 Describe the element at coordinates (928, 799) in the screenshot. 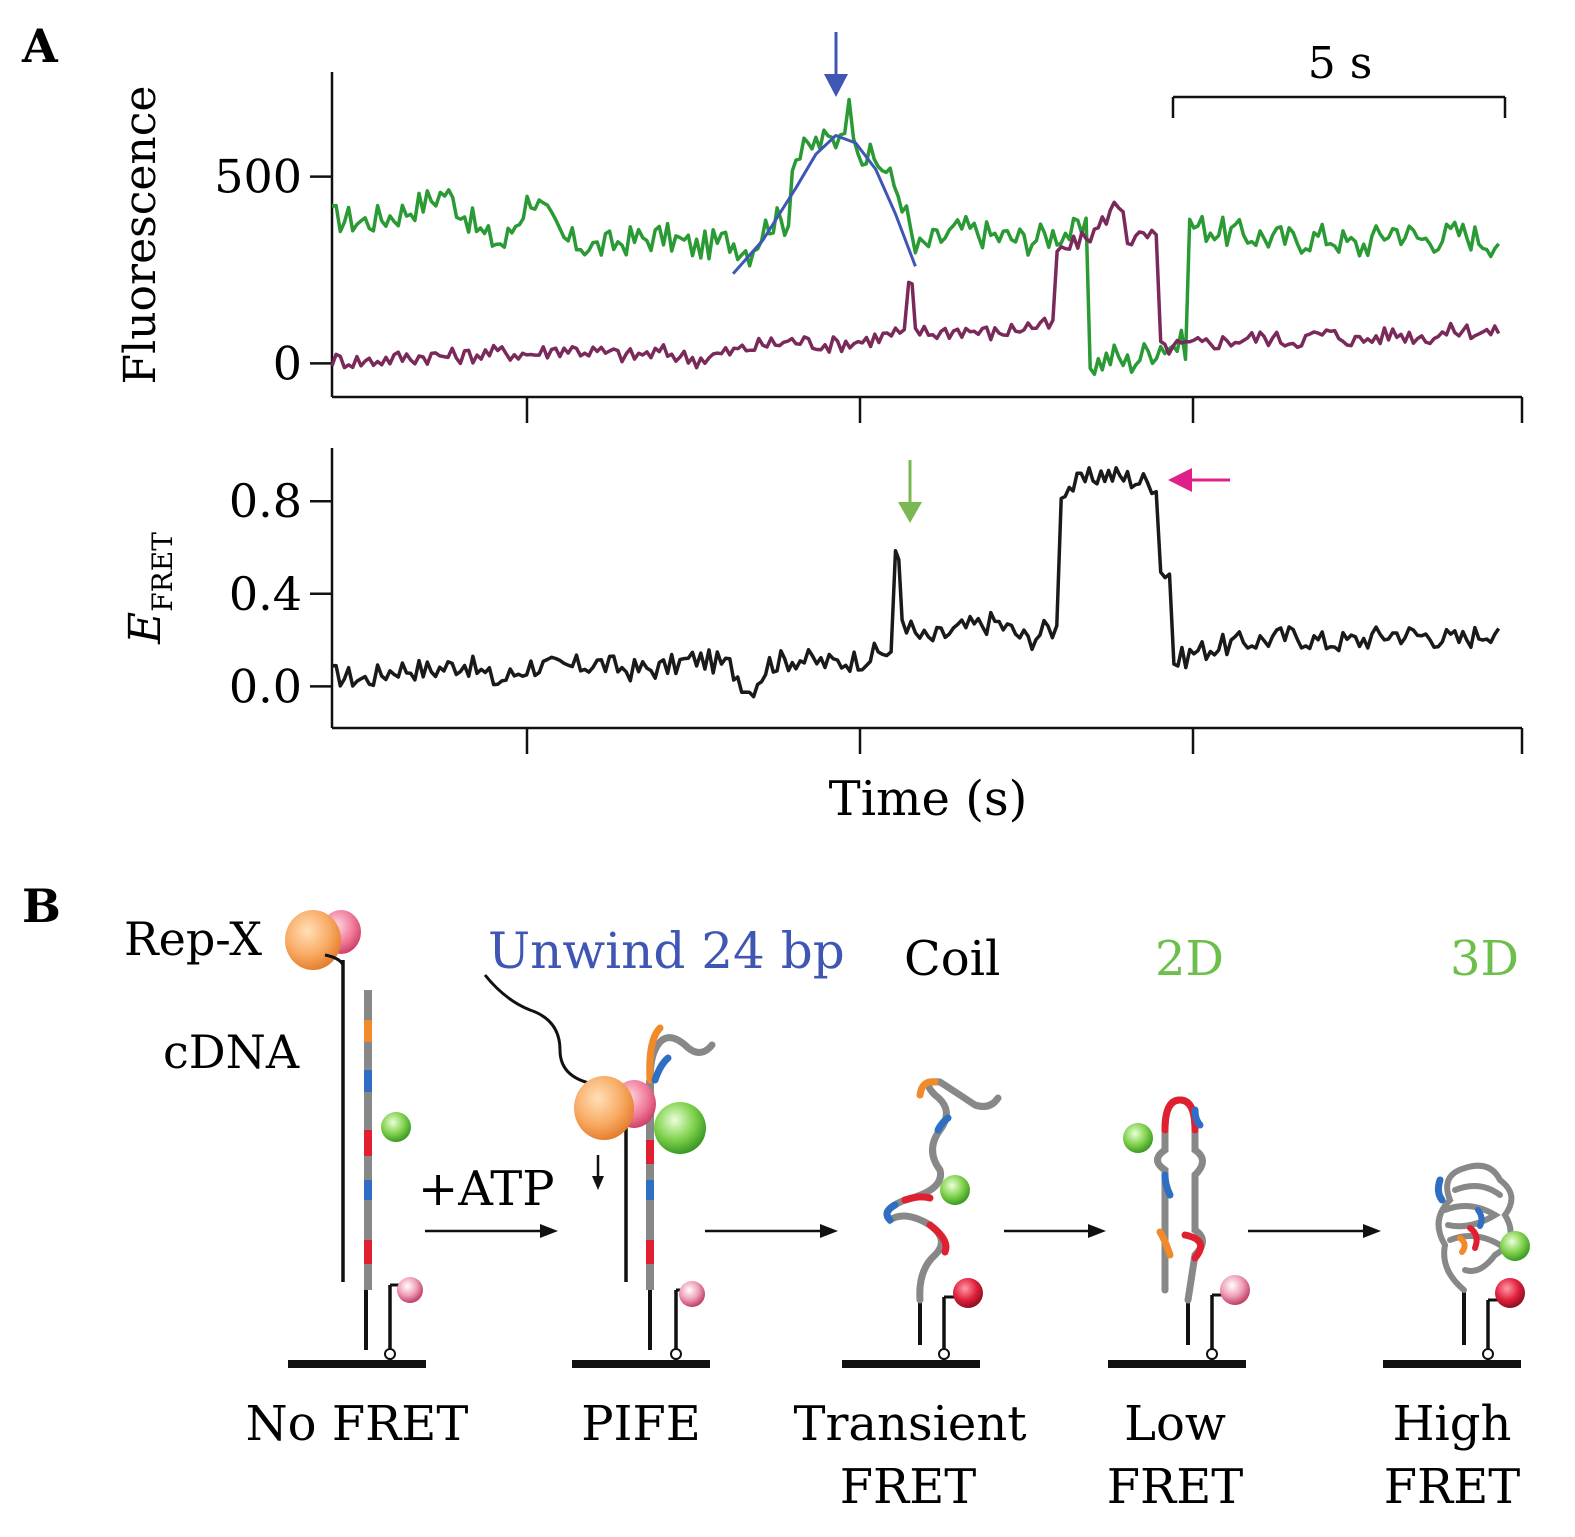

I see `x-axis-label: Time (s)` at that location.